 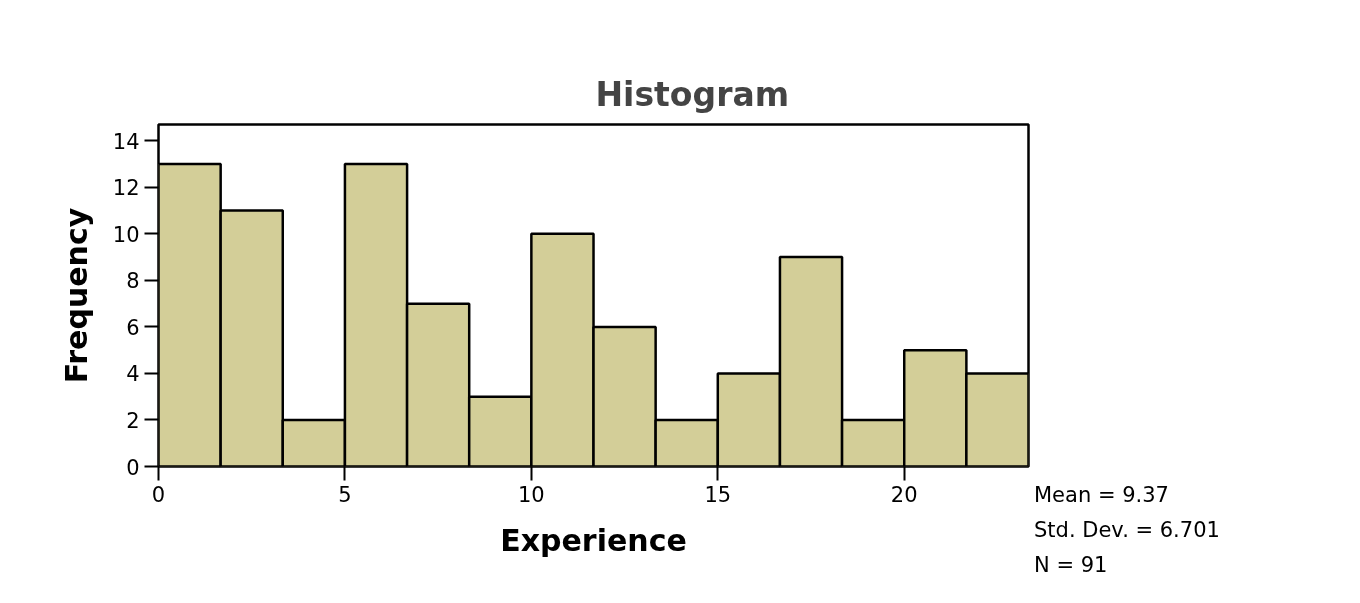 I want to click on y-tick-label: 8, so click(x=133, y=281).